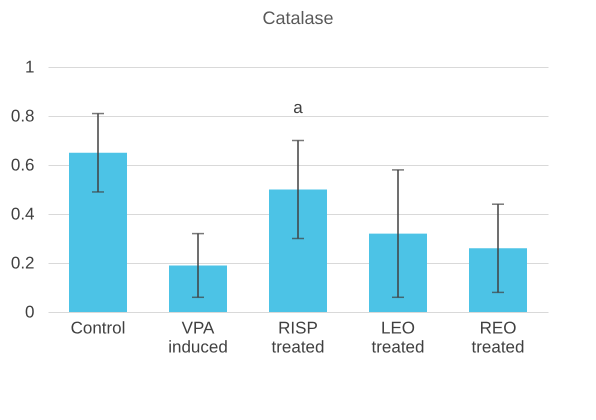 The width and height of the screenshot is (596, 420). I want to click on x-tick-label: LEO treated, so click(398, 337).